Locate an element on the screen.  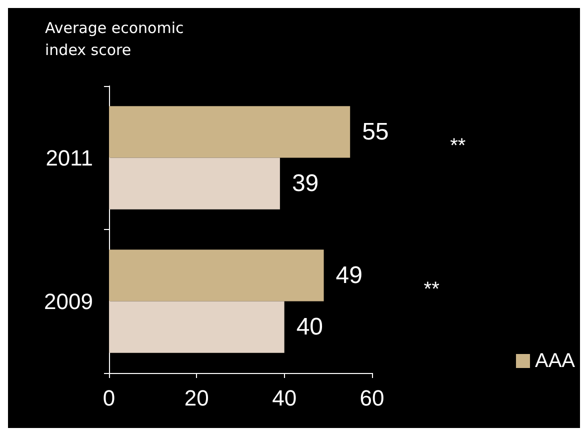
x-tick-label: 0 is located at coordinates (109, 398).